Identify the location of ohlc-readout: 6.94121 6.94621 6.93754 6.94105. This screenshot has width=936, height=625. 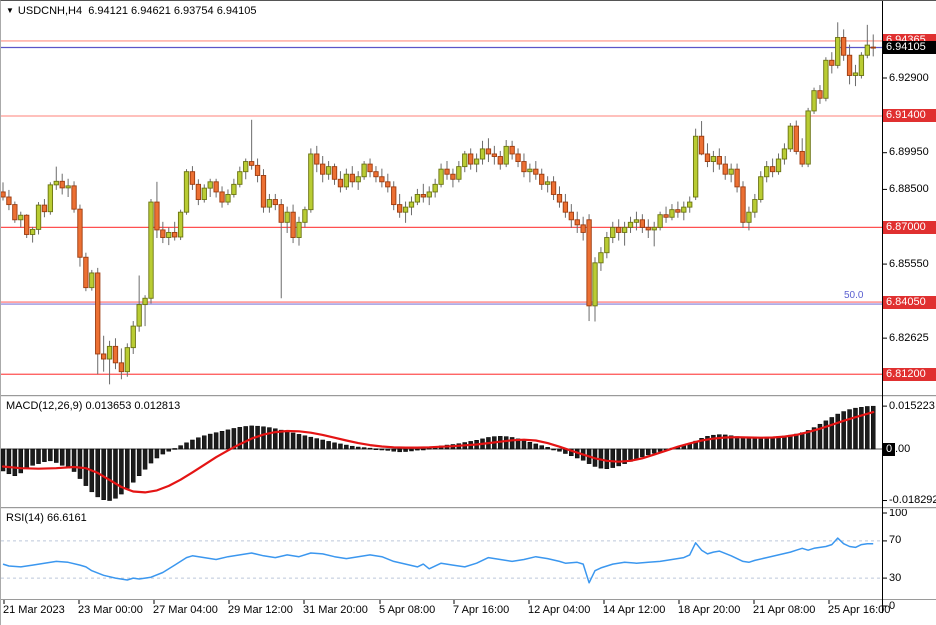
(172, 11).